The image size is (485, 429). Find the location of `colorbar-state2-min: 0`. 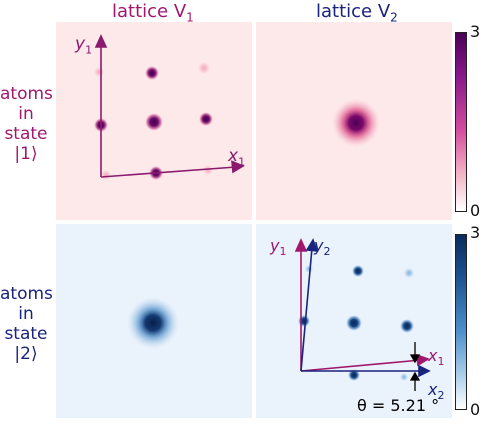

colorbar-state2-min: 0 is located at coordinates (475, 409).